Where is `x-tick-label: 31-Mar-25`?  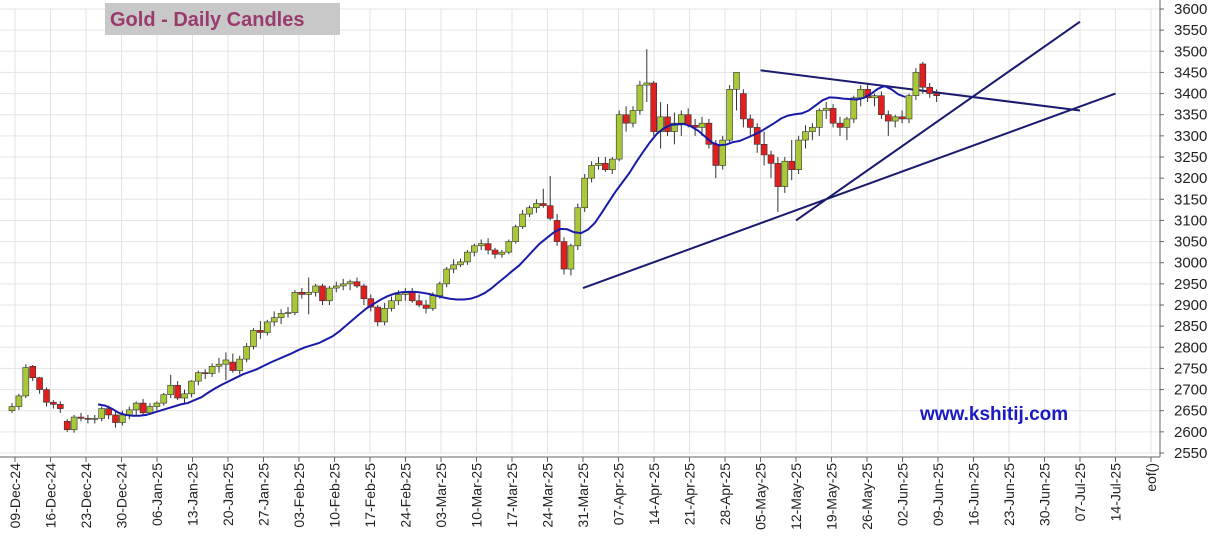 x-tick-label: 31-Mar-25 is located at coordinates (583, 495).